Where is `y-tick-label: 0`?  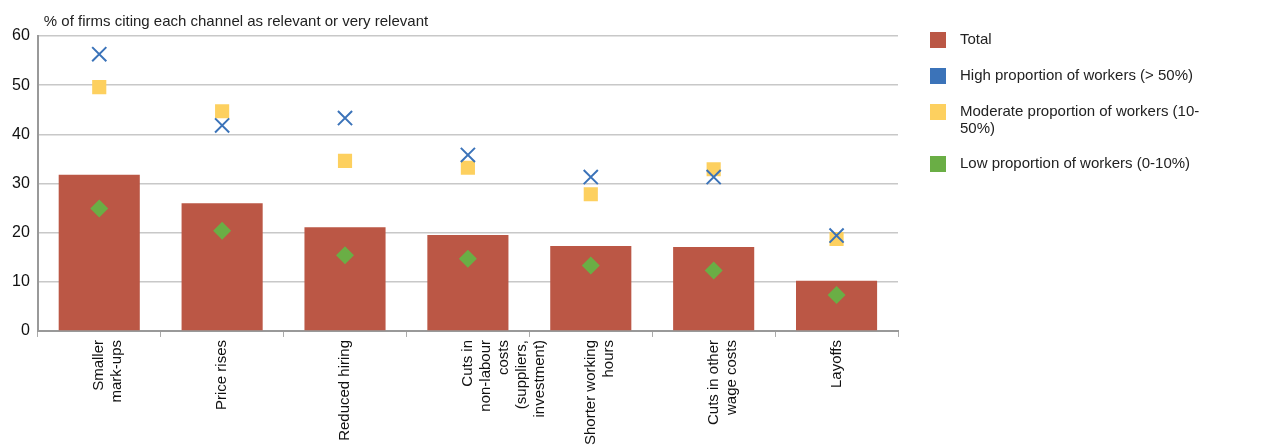
y-tick-label: 0 is located at coordinates (25, 330).